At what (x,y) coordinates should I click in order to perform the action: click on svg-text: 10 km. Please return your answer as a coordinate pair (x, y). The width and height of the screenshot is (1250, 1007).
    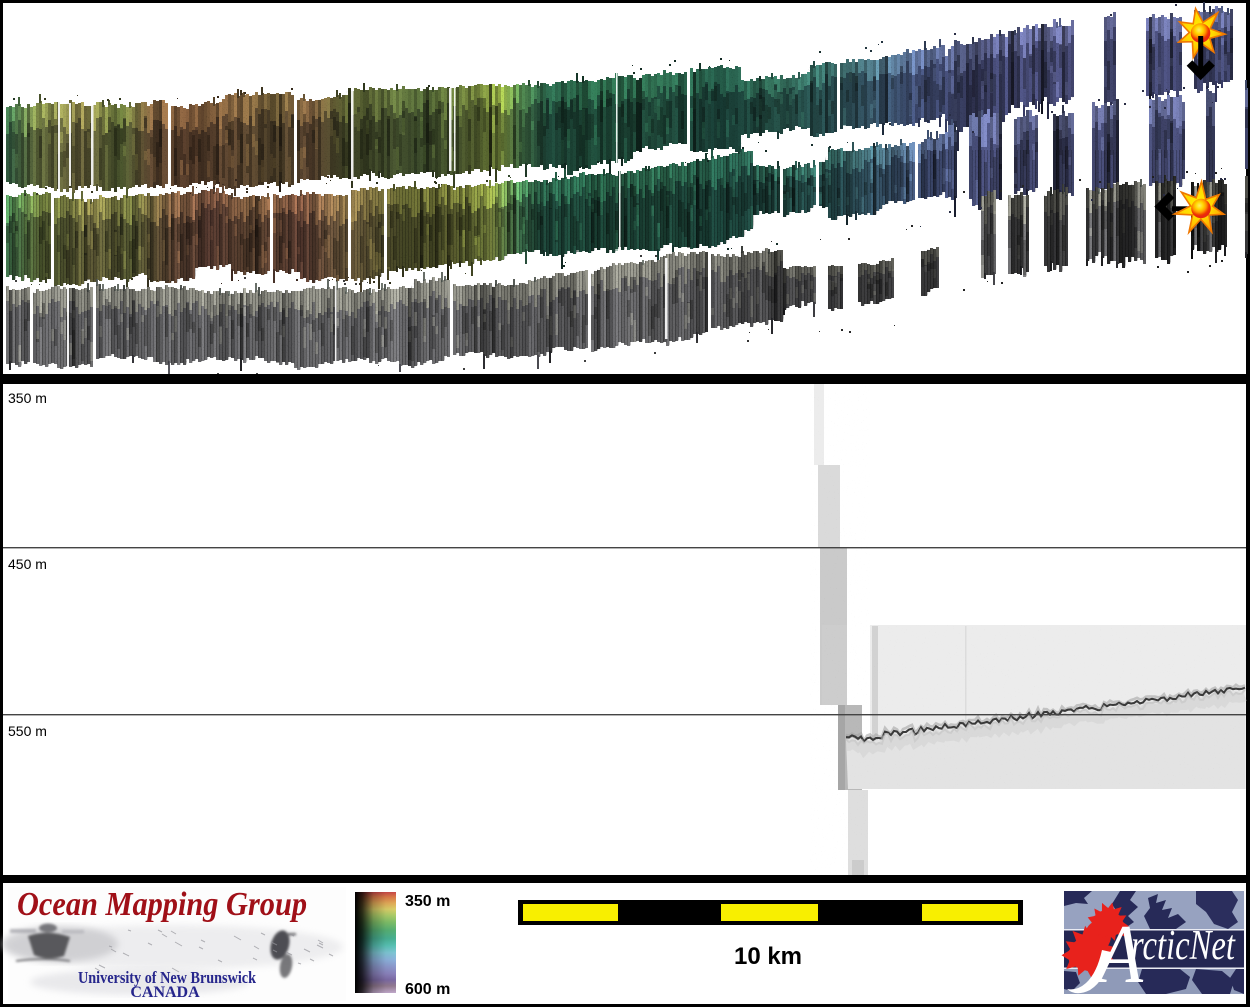
    Looking at the image, I should click on (768, 956).